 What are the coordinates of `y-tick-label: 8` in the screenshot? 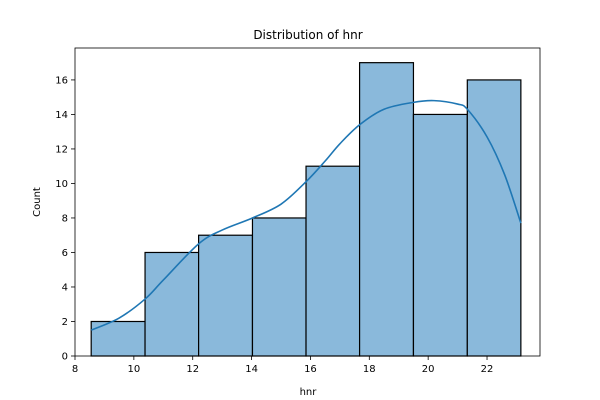 It's located at (65, 218).